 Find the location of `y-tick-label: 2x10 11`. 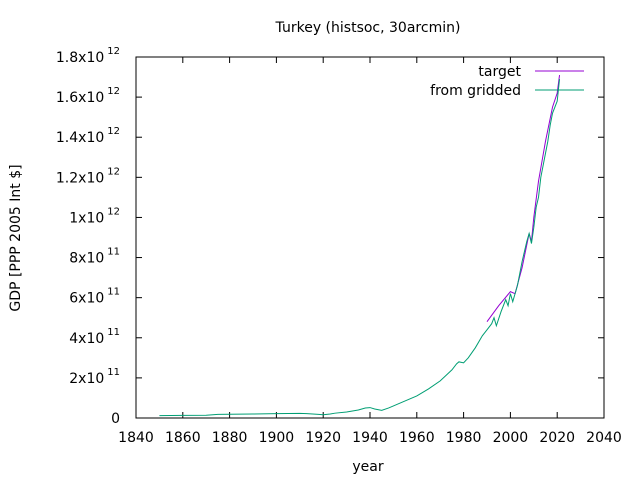

y-tick-label: 2x10 11 is located at coordinates (94, 377).